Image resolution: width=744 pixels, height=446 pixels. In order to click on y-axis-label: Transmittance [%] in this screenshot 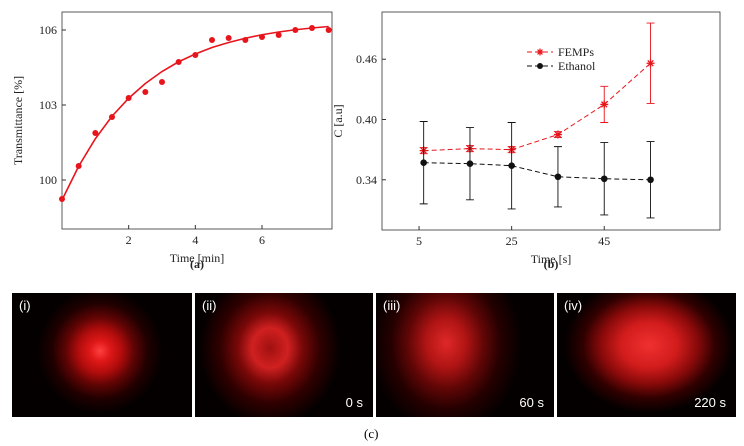, I will do `click(18, 120)`.